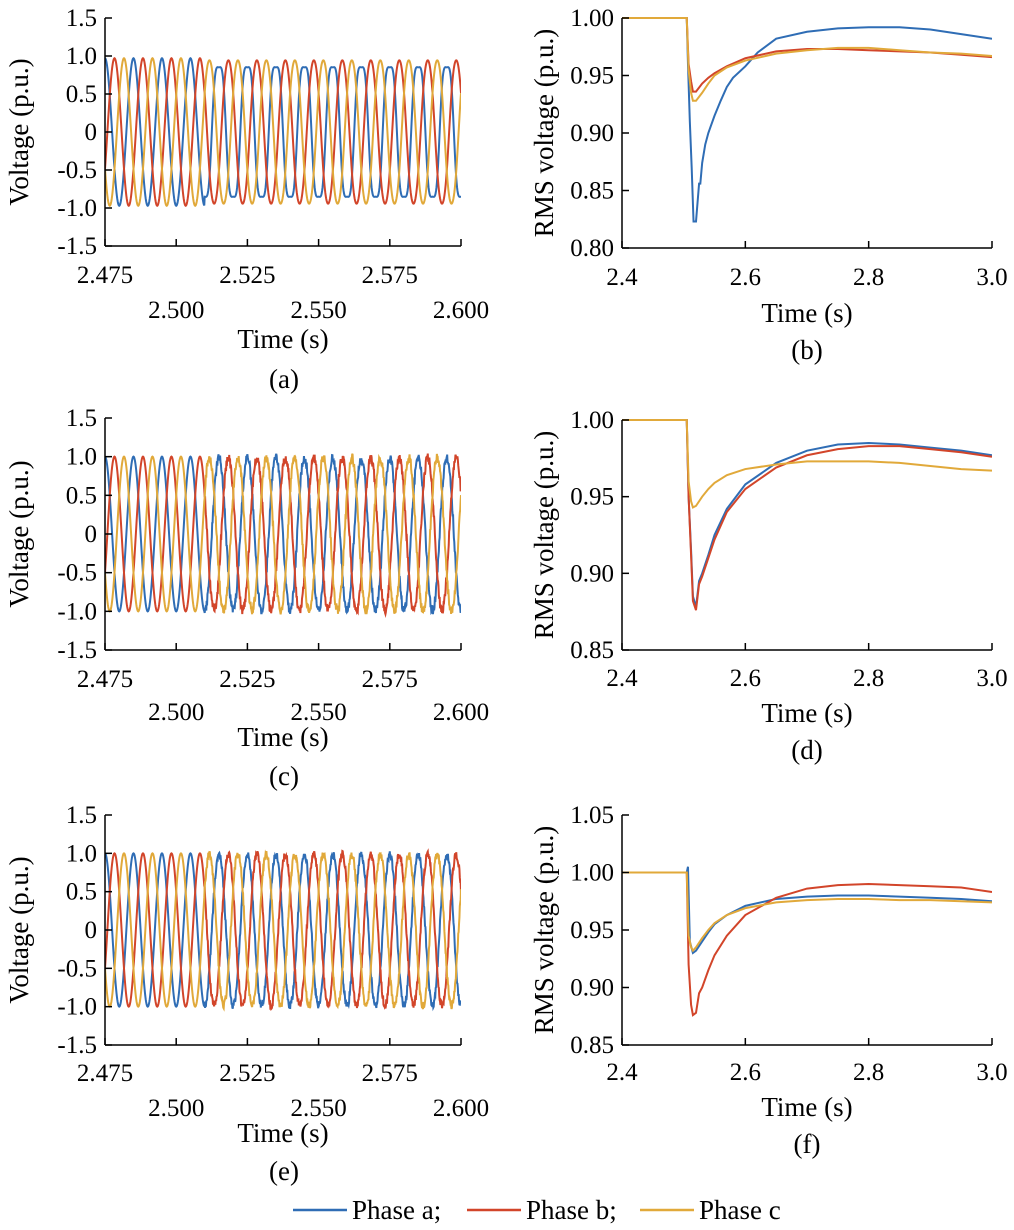  I want to click on panel-caption: (e), so click(284, 1171).